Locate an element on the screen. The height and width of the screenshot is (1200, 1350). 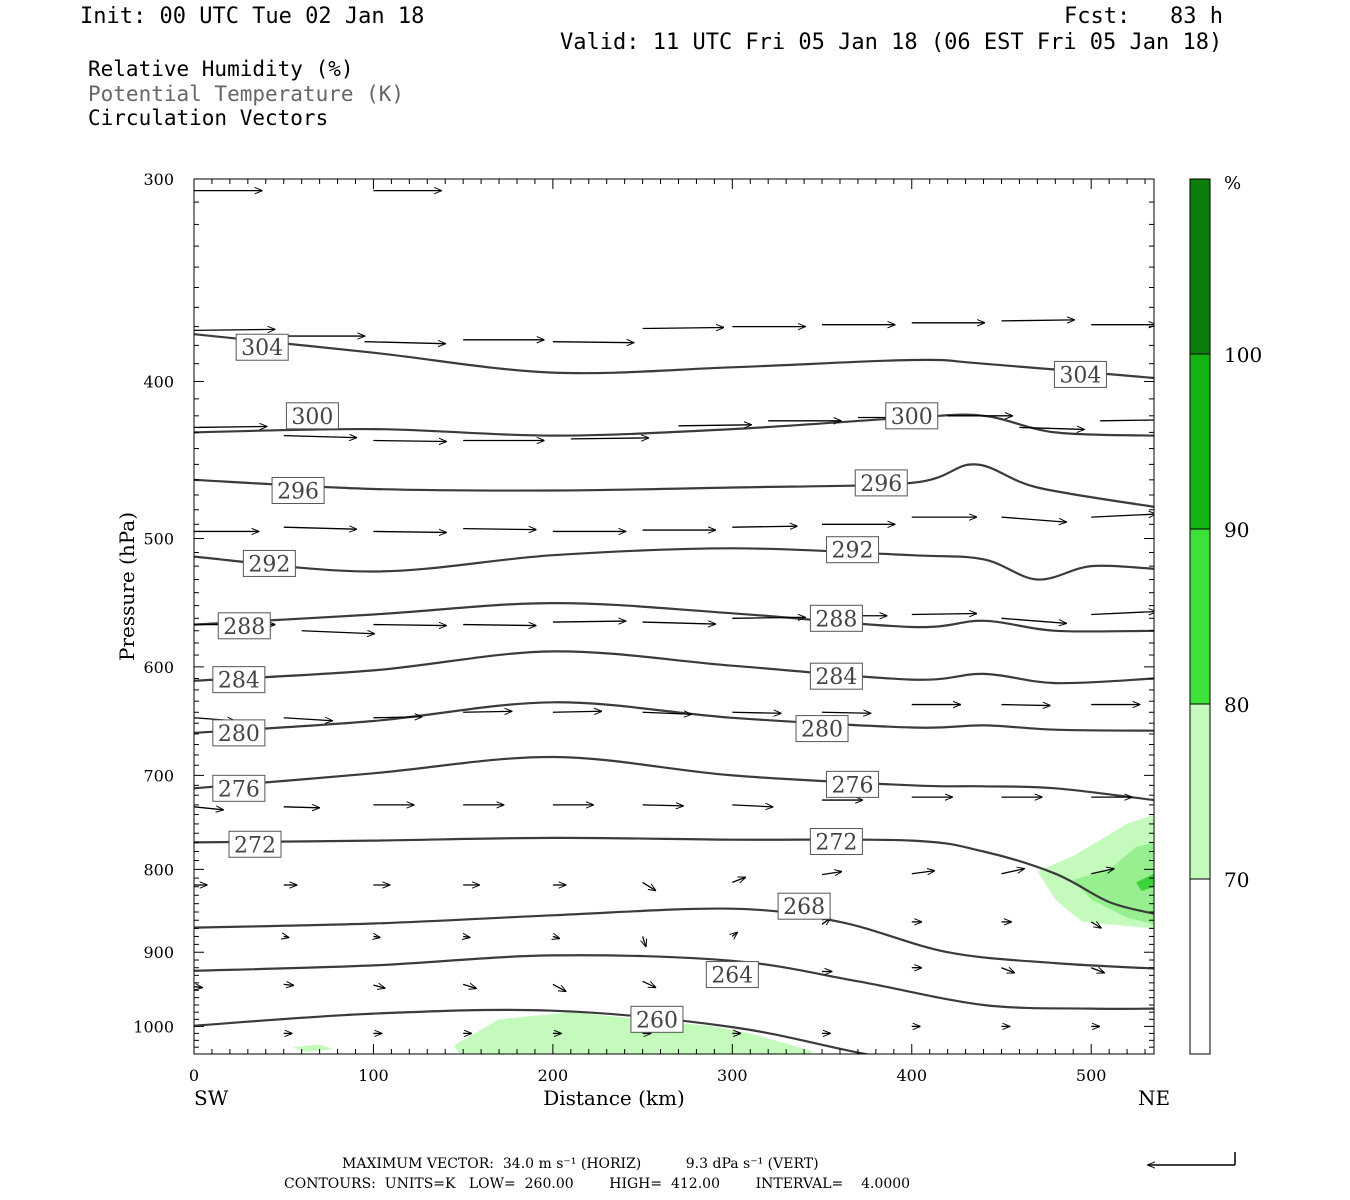
x-tick-label: 0 is located at coordinates (194, 1075).